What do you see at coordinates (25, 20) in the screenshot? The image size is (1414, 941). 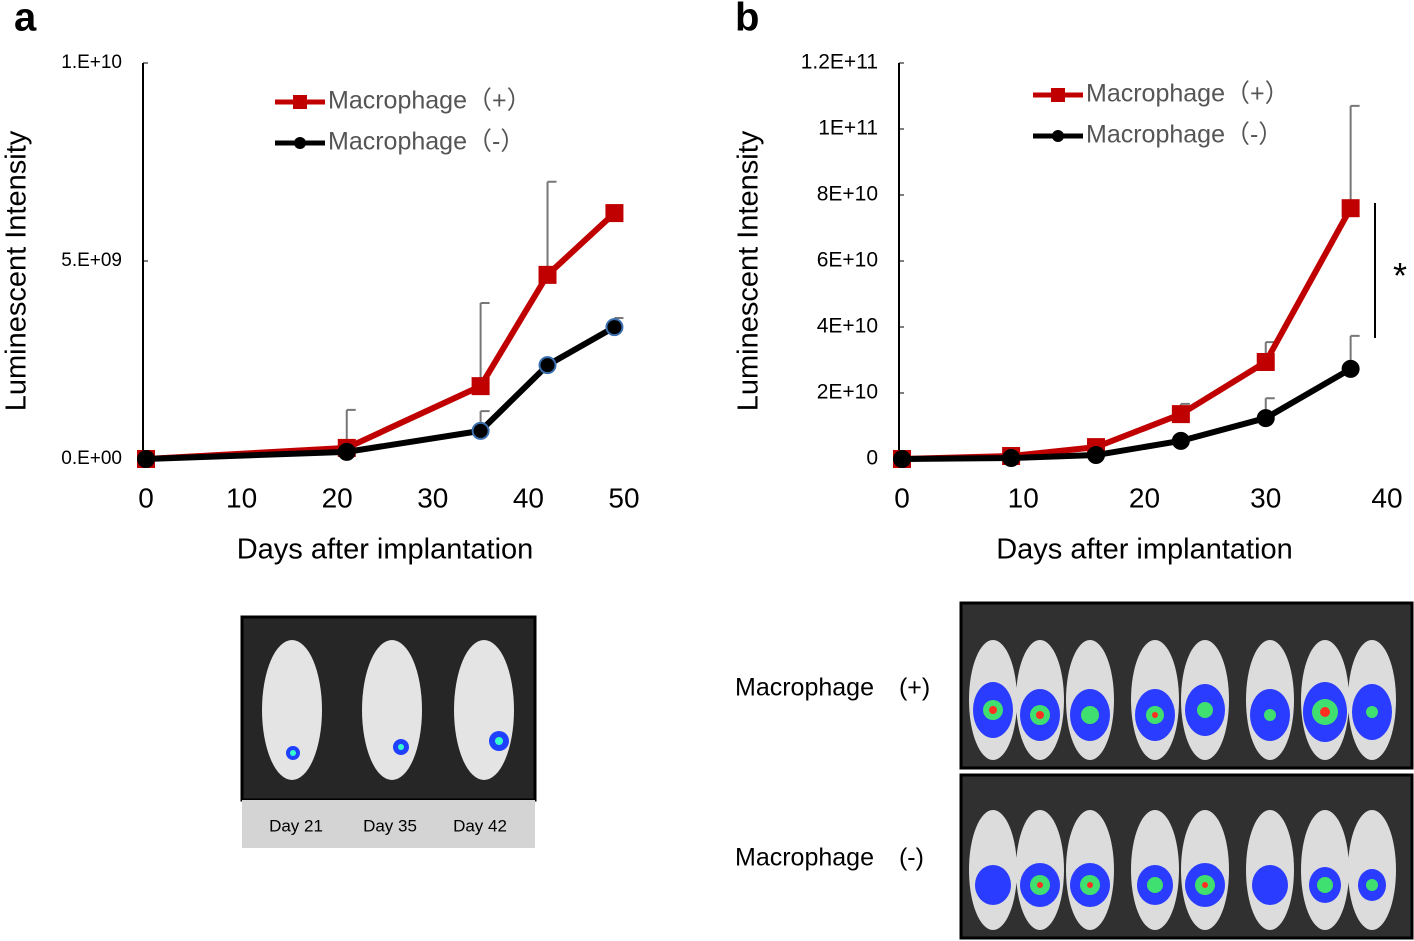 I see `panel-label: a` at bounding box center [25, 20].